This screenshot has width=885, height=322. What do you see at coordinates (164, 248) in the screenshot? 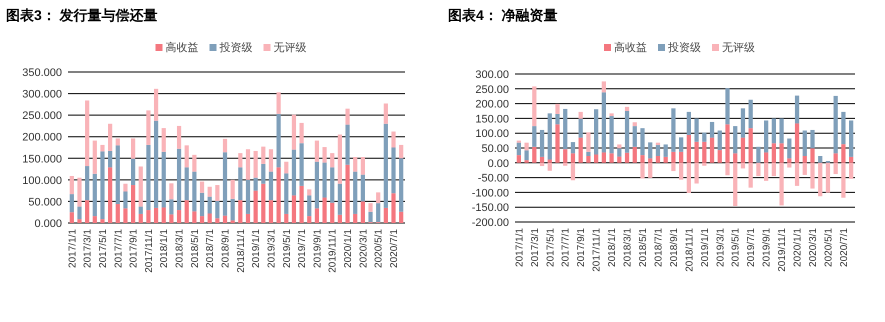
I see `x-tick-label: 2018/1/1` at bounding box center [164, 248].